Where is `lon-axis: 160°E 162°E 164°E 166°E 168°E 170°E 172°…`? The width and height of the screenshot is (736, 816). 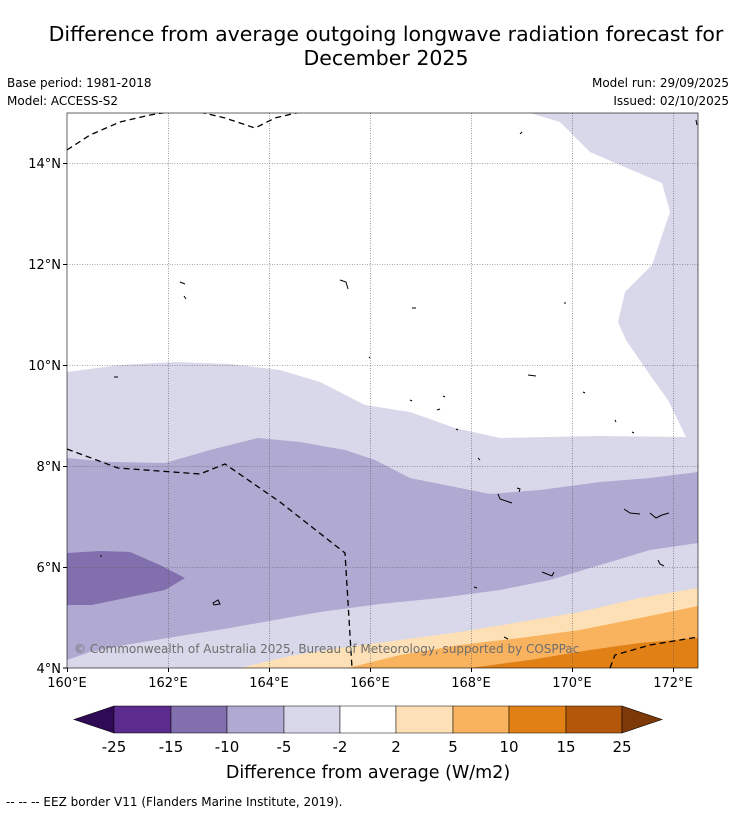 lon-axis: 160°E 162°E 164°E 166°E 168°E 170°E 172°… is located at coordinates (370, 679).